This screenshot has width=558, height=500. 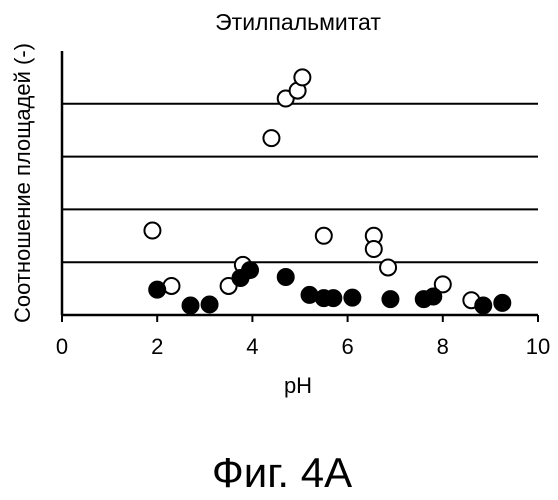 I want to click on y-axis-label: Соотношение площадей (-), so click(x=22, y=183).